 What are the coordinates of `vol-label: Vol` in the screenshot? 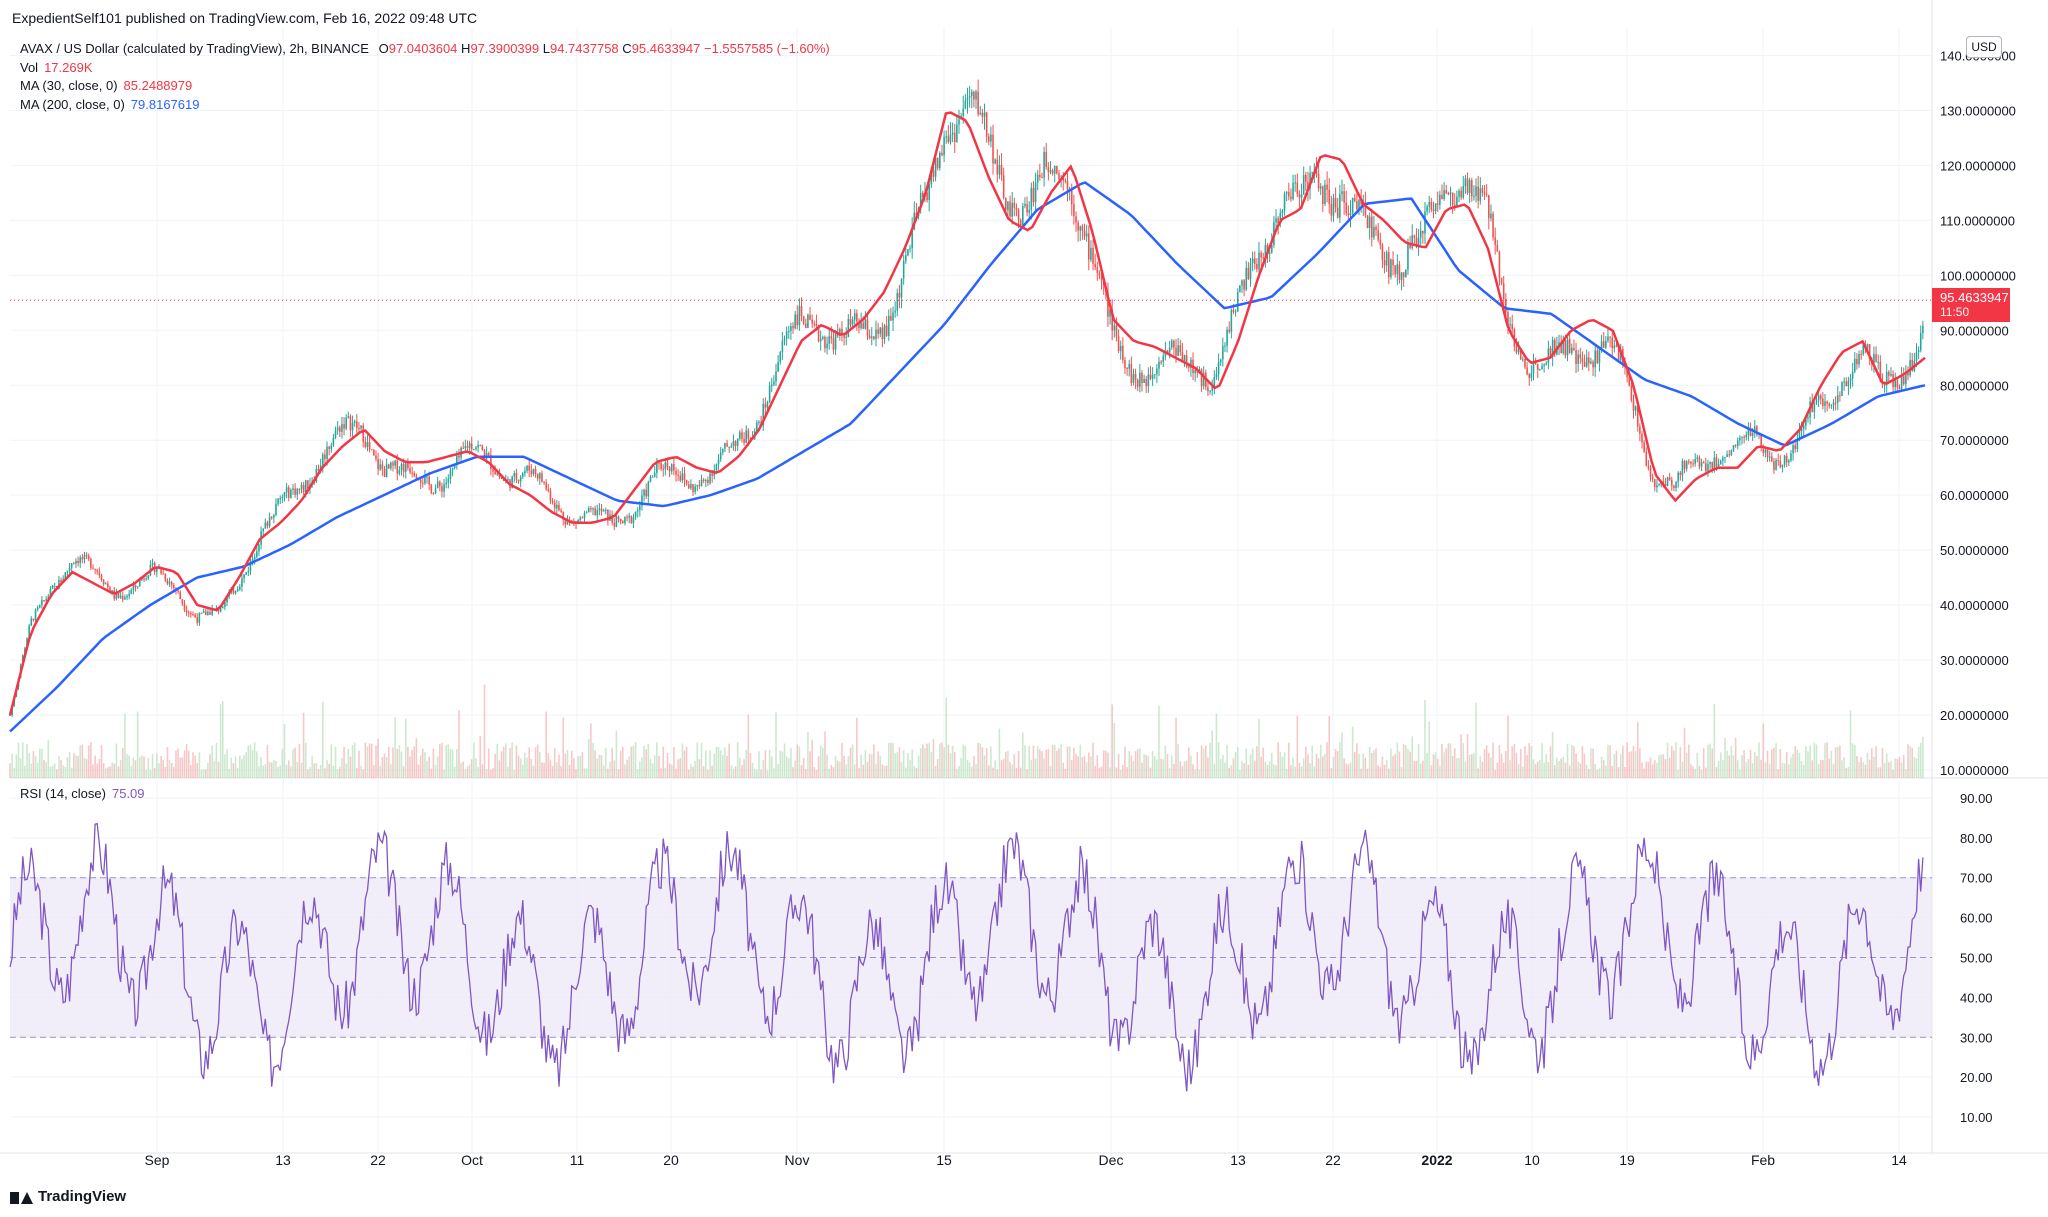 It's located at (29, 67).